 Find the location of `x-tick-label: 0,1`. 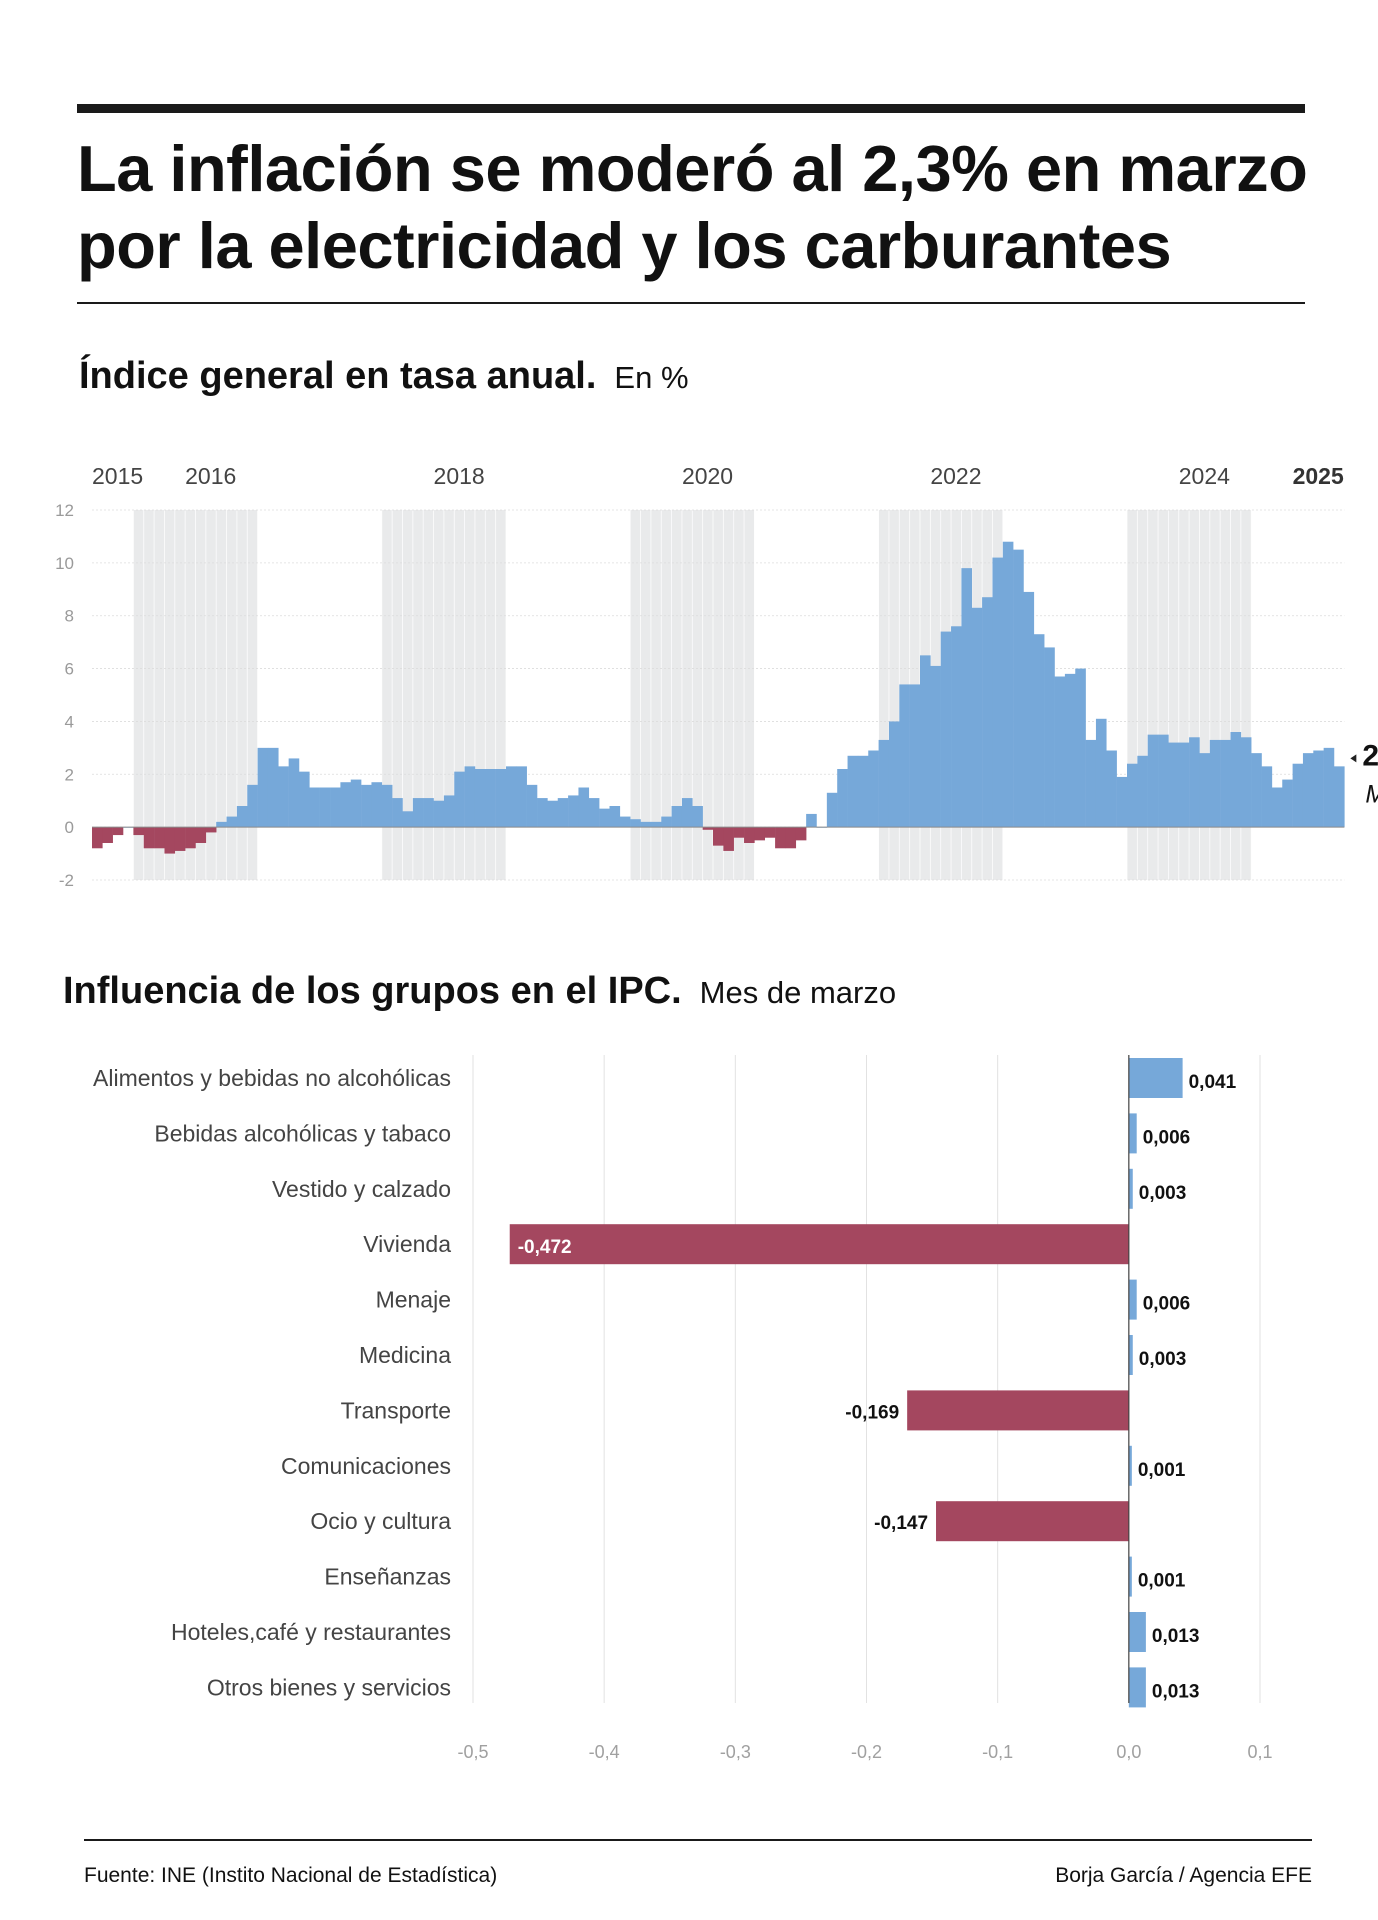

x-tick-label: 0,1 is located at coordinates (1259, 1752).